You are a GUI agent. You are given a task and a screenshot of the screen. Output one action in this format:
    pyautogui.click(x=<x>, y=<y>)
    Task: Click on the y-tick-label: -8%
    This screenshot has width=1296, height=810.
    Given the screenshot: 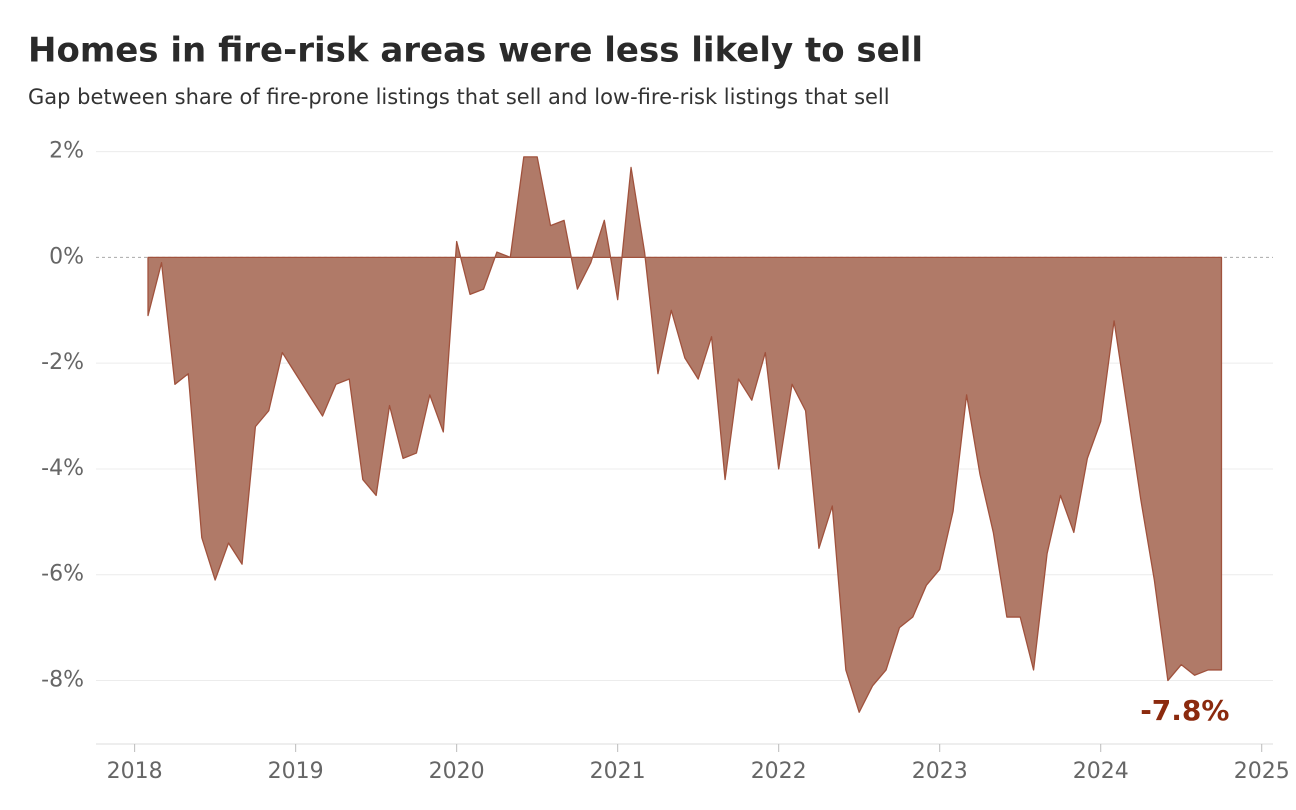 What is the action you would take?
    pyautogui.click(x=62, y=680)
    